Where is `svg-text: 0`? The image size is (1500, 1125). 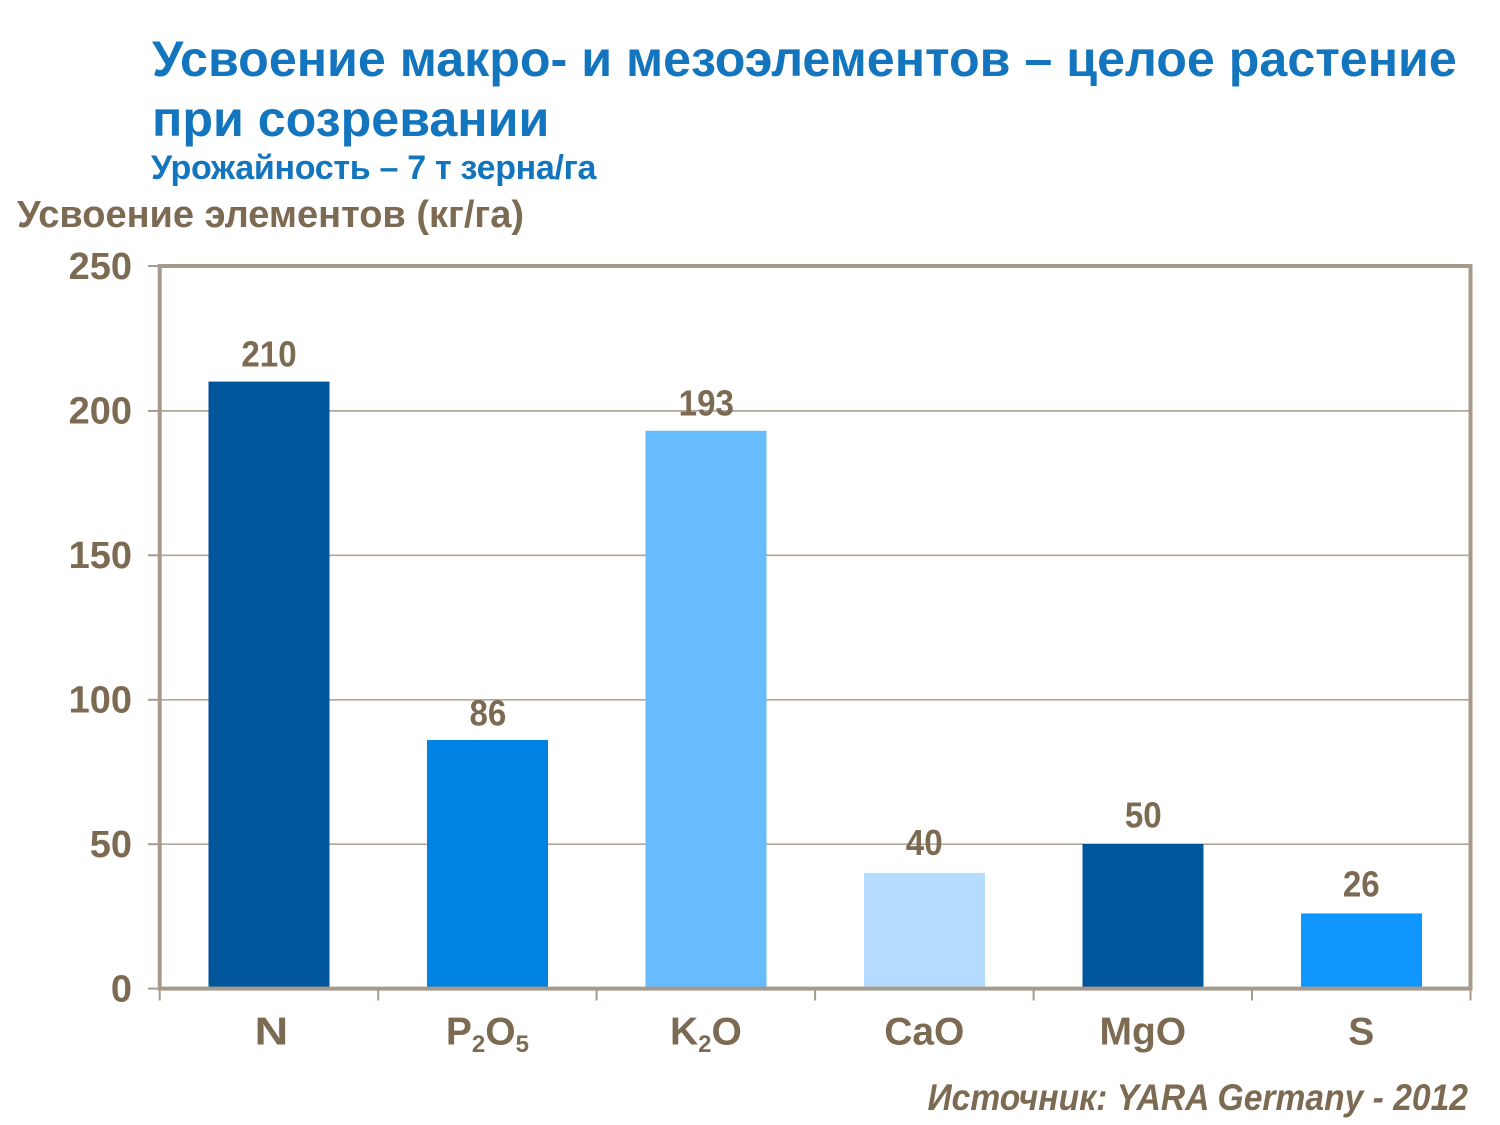 svg-text: 0 is located at coordinates (121, 990).